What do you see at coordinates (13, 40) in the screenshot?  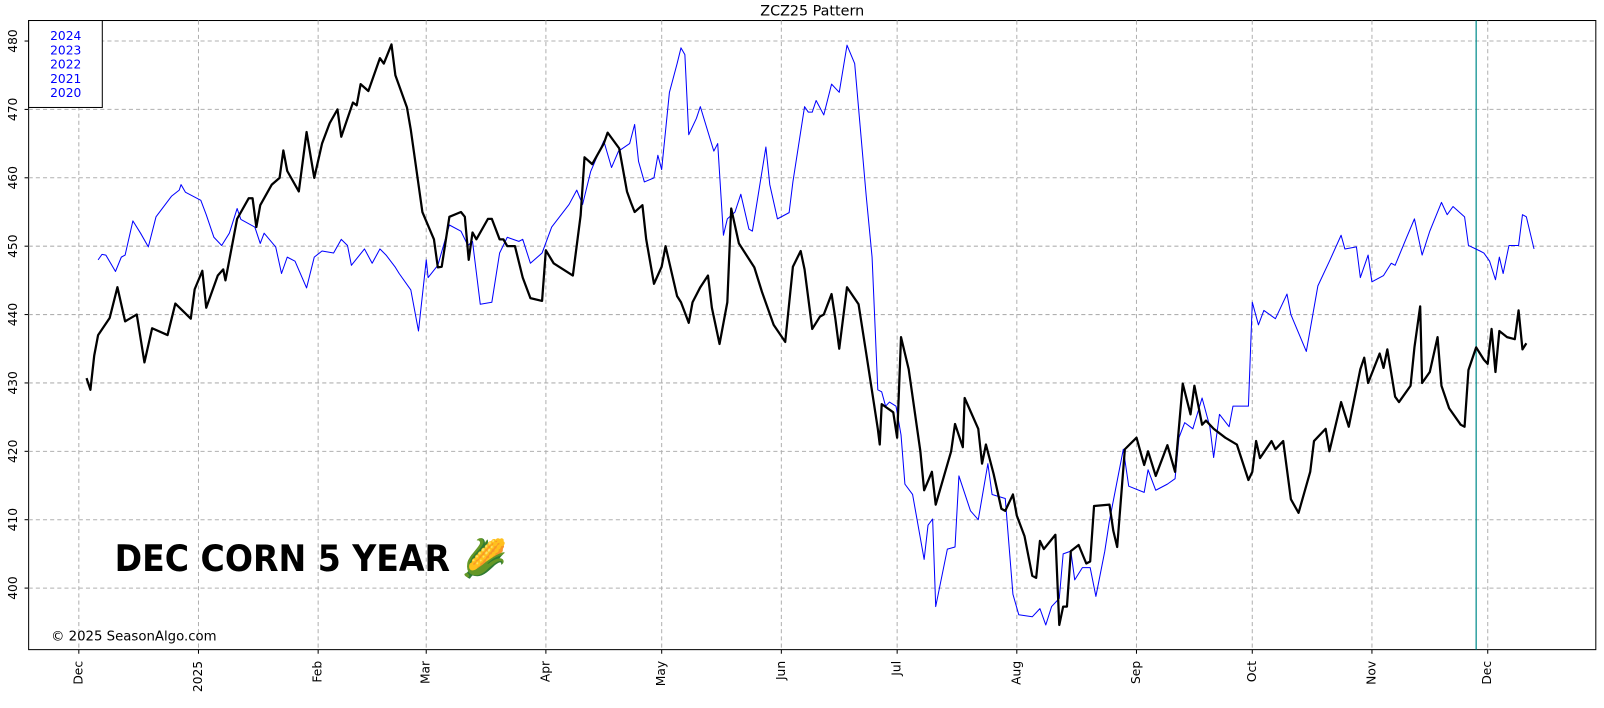 I see `y-tick-label: 480` at bounding box center [13, 40].